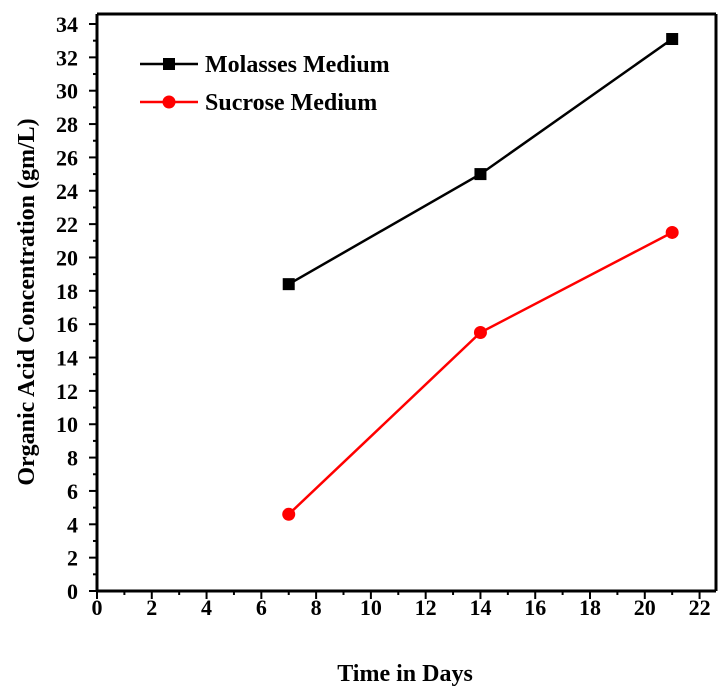  Describe the element at coordinates (371, 607) in the screenshot. I see `x-tick-label: 10` at that location.